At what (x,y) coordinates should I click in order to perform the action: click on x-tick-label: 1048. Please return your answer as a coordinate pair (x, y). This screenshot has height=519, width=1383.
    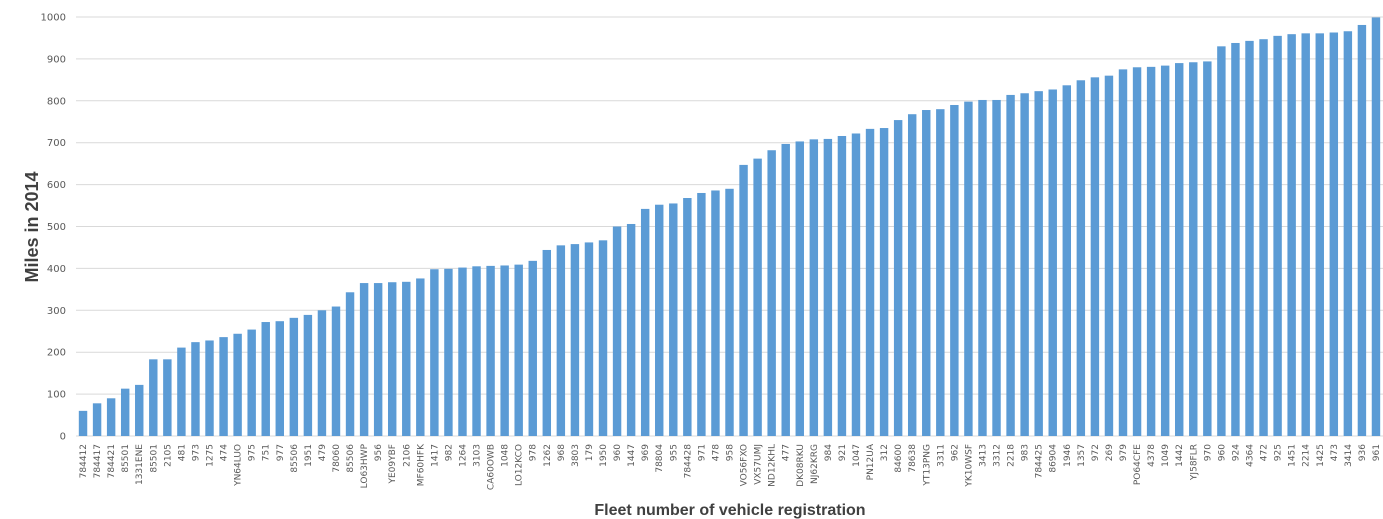
    Looking at the image, I should click on (506, 455).